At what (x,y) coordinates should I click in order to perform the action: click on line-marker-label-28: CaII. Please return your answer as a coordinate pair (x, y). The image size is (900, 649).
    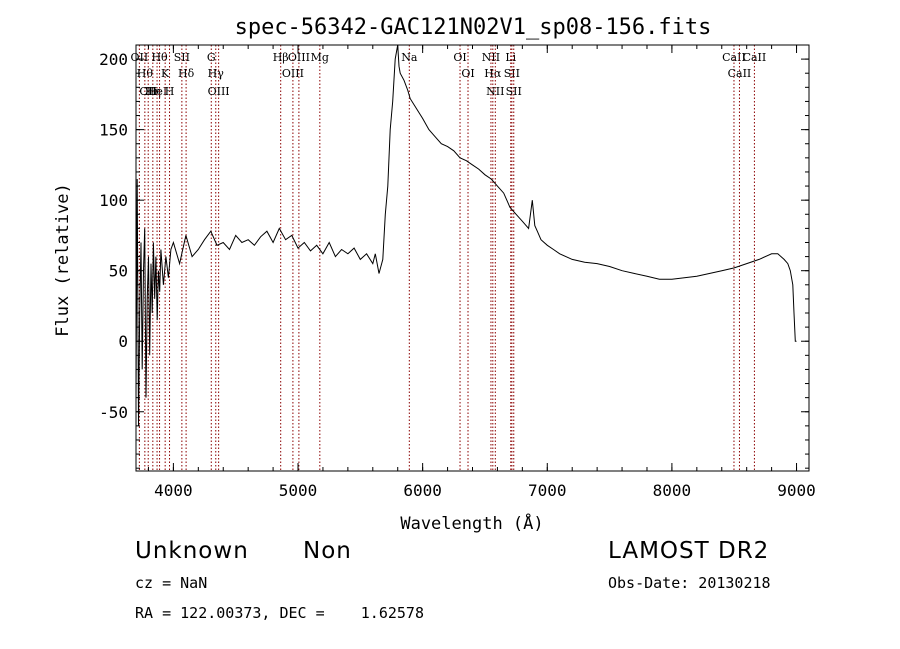
    Looking at the image, I should click on (755, 57).